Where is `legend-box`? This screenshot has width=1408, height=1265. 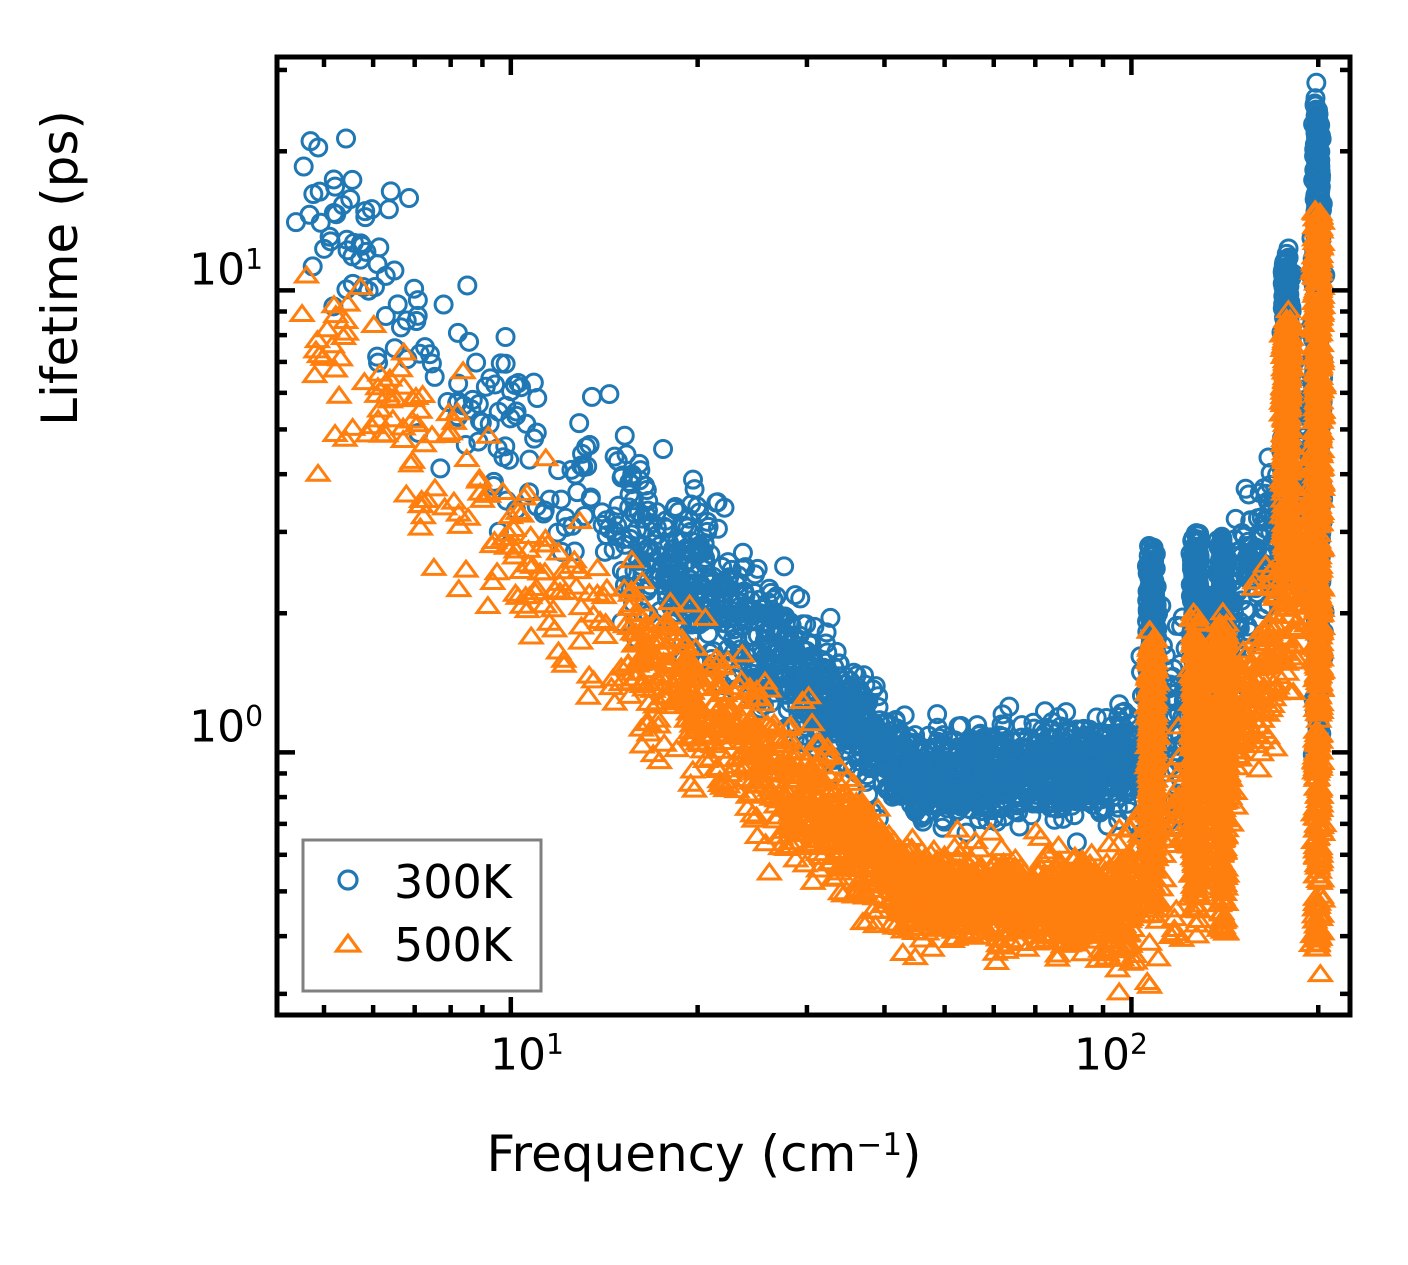 legend-box is located at coordinates (422, 915).